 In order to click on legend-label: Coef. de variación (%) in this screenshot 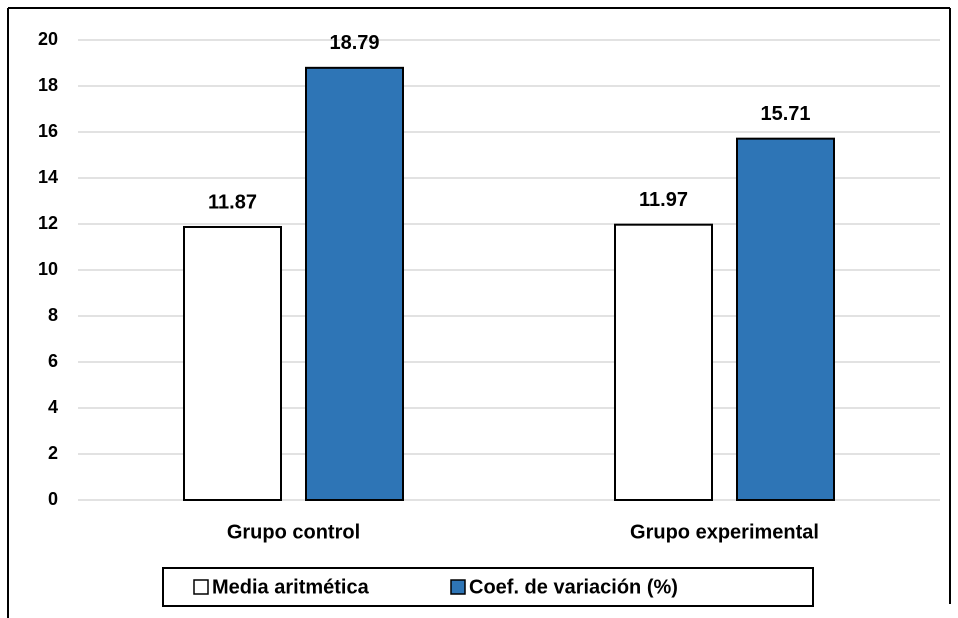, I will do `click(573, 587)`.